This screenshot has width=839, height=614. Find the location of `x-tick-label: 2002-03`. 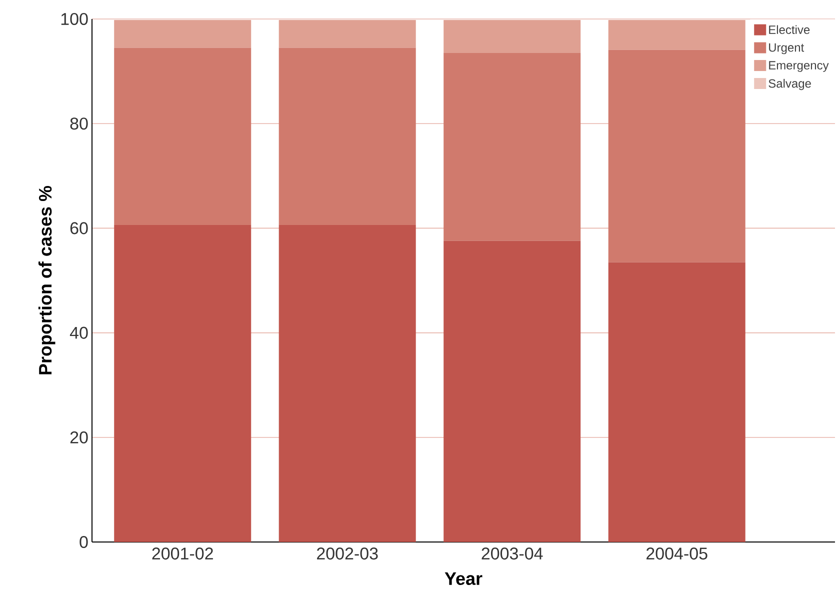

x-tick-label: 2002-03 is located at coordinates (347, 554).